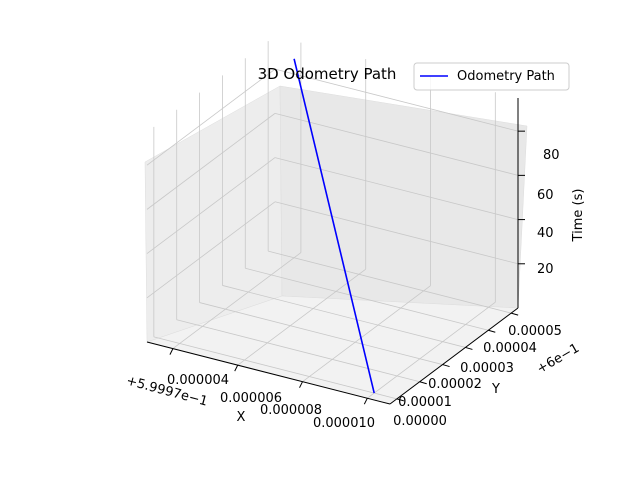  I want to click on z-tick-label: 80, so click(551, 155).